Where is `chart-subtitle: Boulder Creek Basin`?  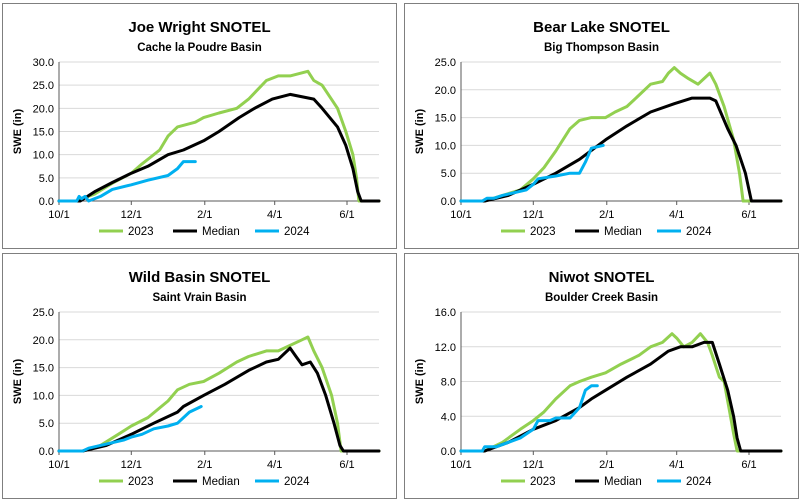 chart-subtitle: Boulder Creek Basin is located at coordinates (601, 298).